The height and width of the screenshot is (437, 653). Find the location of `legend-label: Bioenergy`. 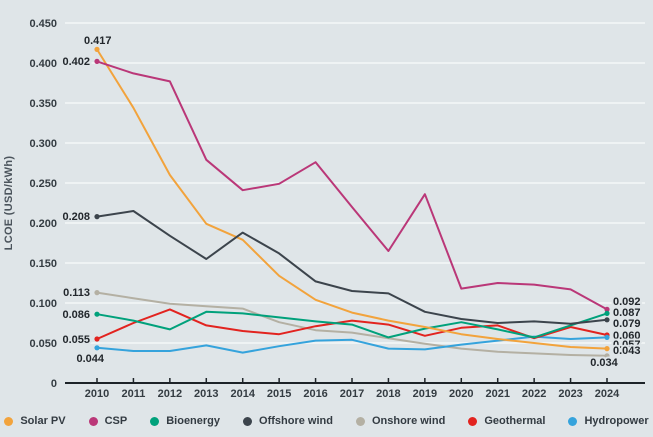

legend-label: Bioenergy is located at coordinates (193, 421).